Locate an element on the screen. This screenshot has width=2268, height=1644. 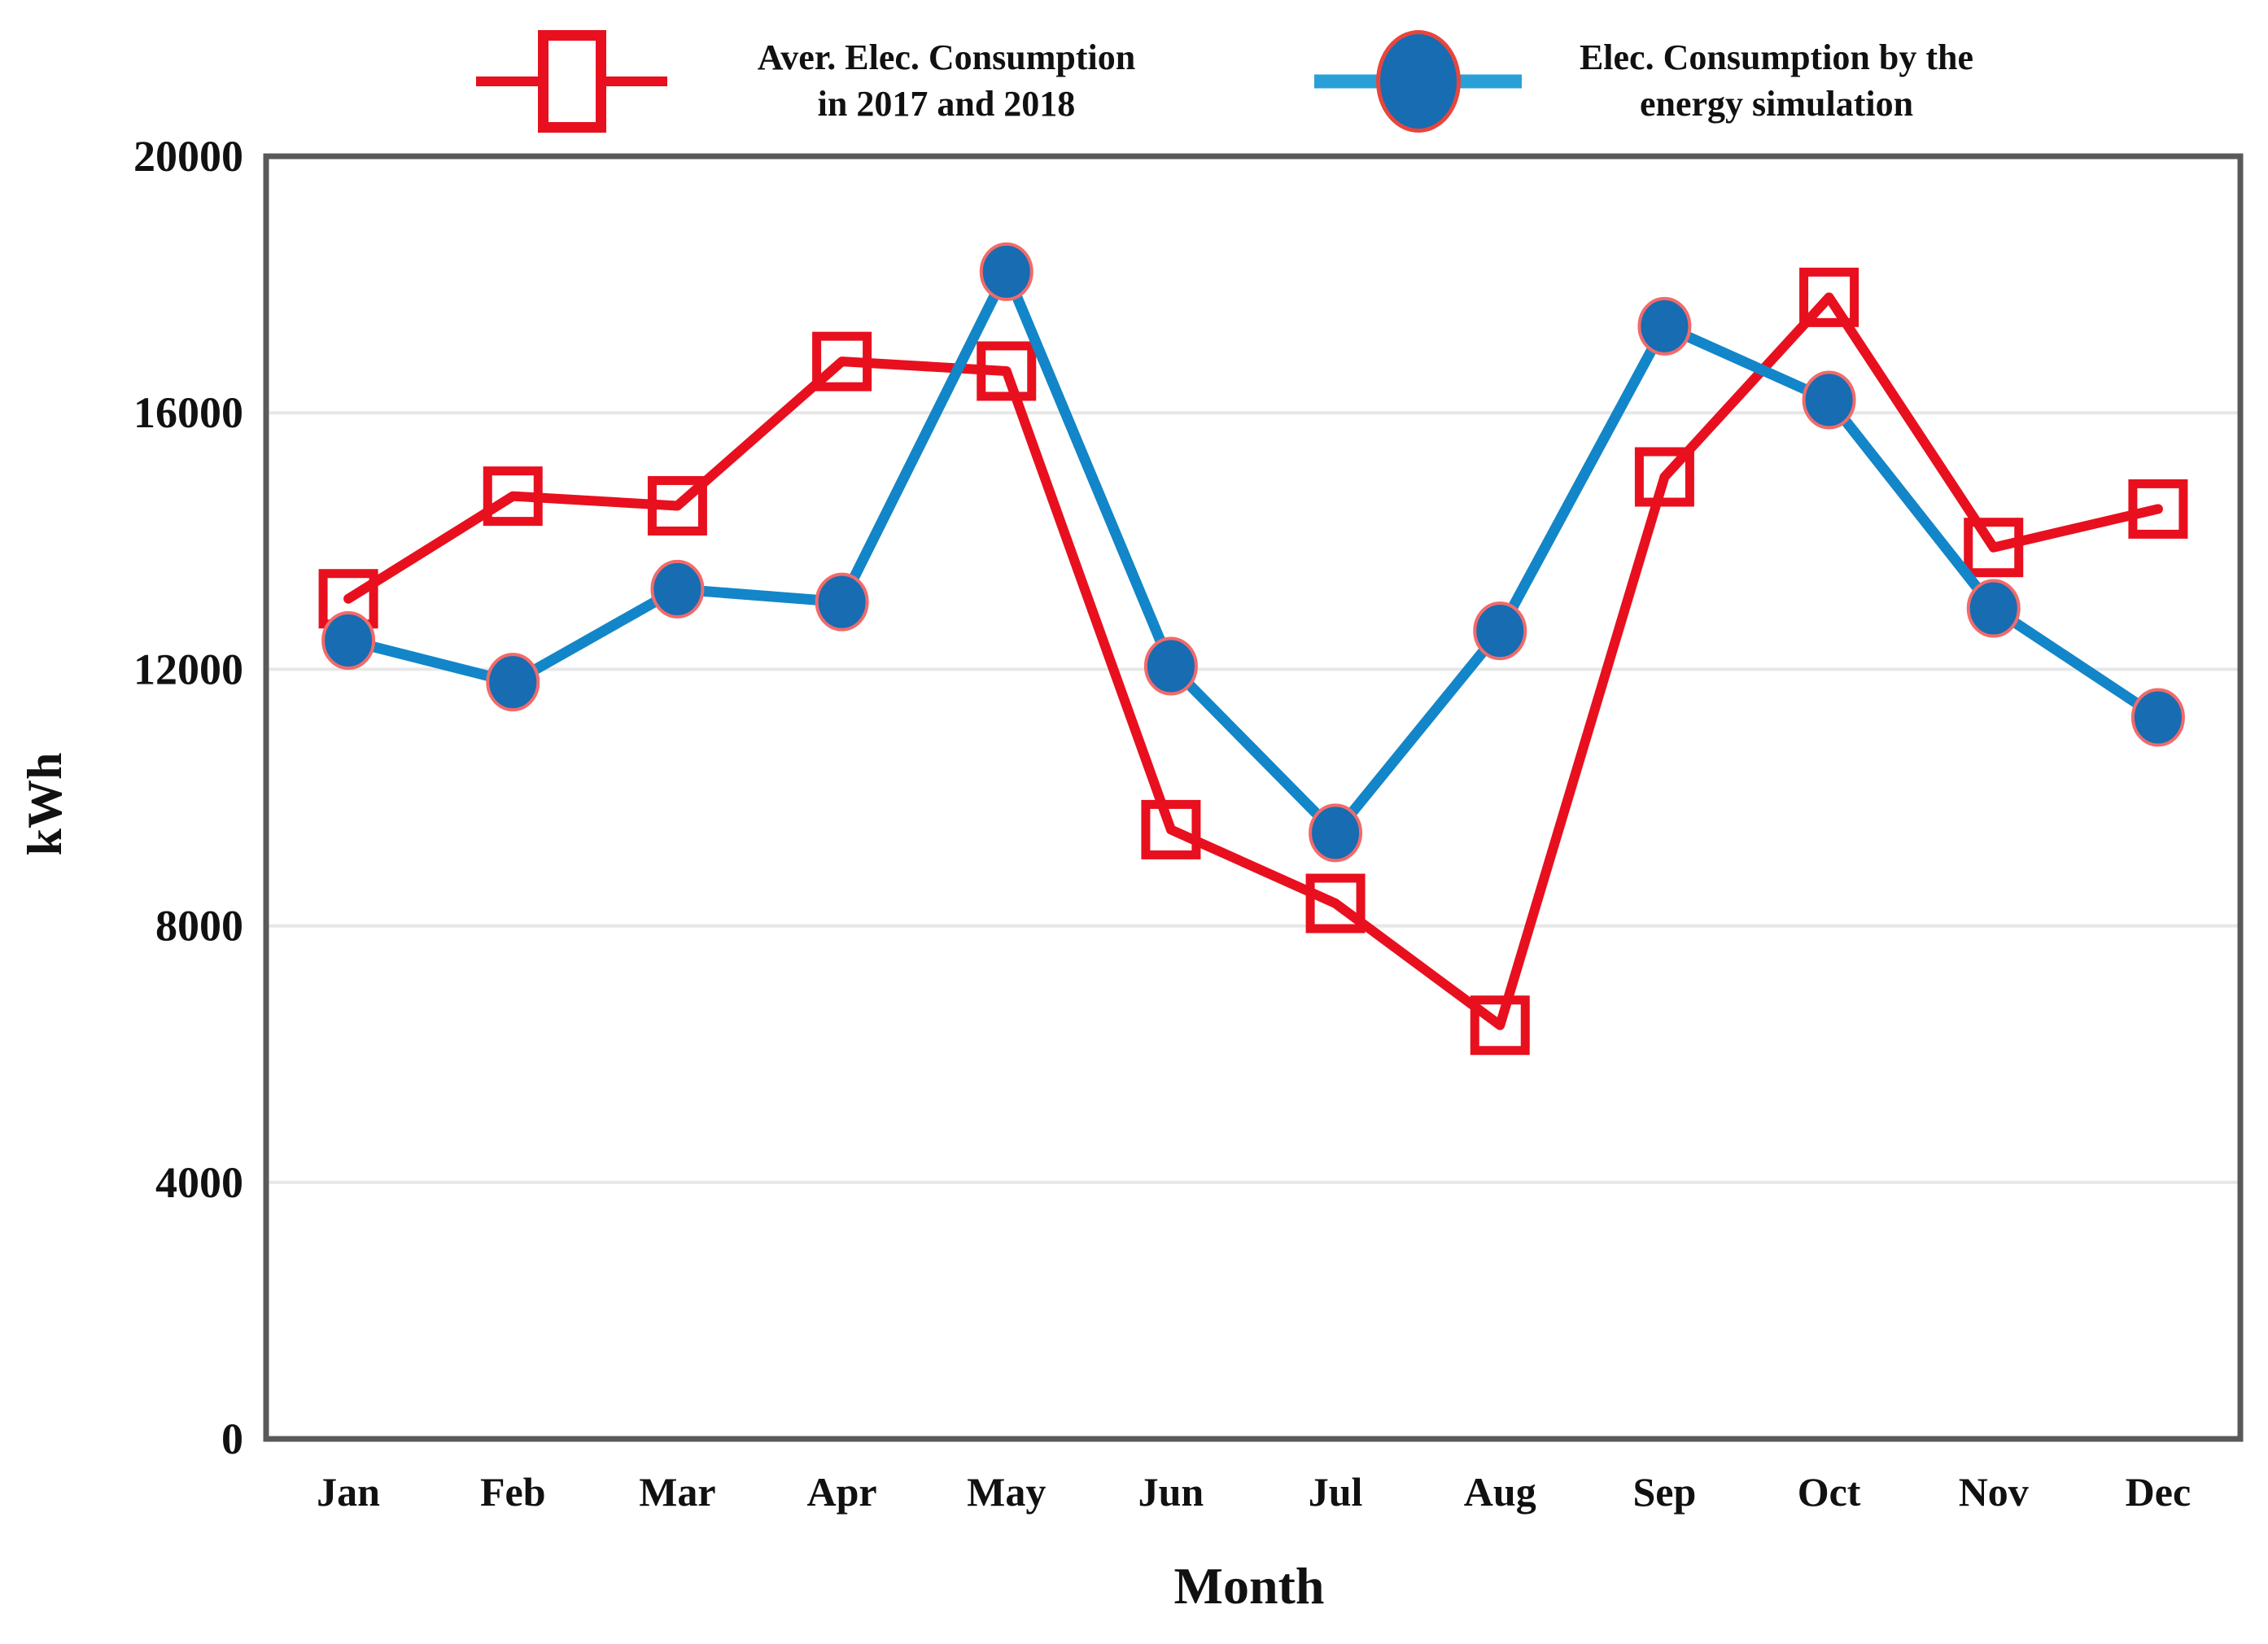
x-tick-label-Jun: Jun is located at coordinates (1171, 1492).